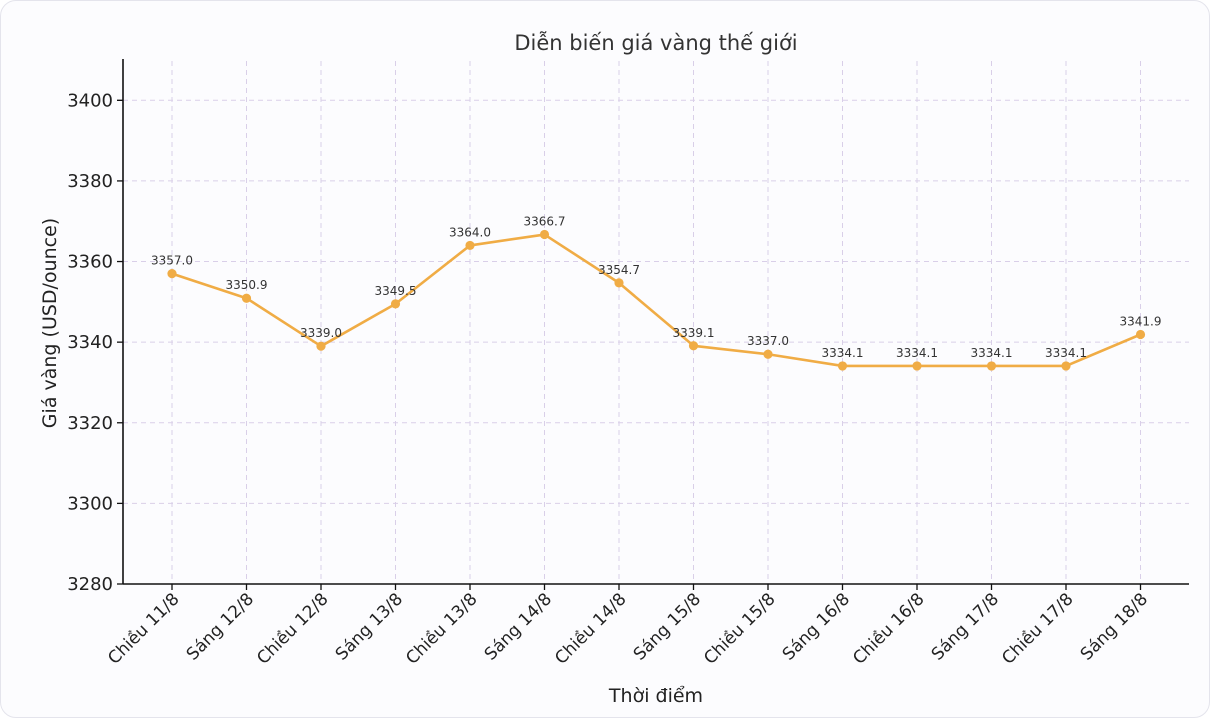 This screenshot has height=722, width=1210. Describe the element at coordinates (518, 626) in the screenshot. I see `x-tick-label: Sáng 14/8` at that location.